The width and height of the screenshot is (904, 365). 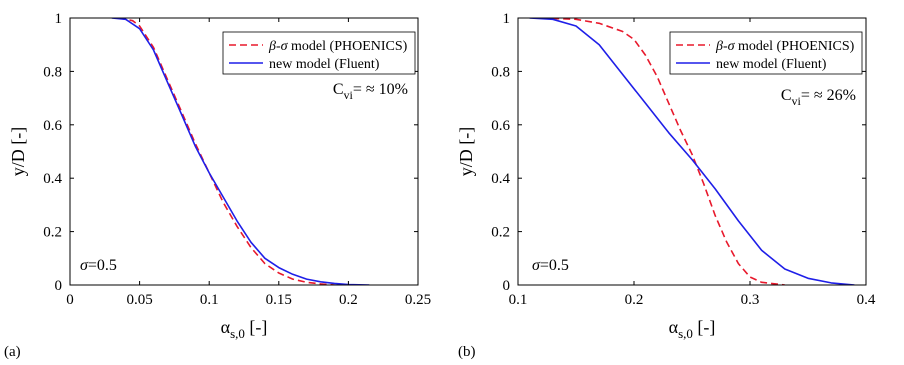 What do you see at coordinates (828, 95) in the screenshot?
I see `cvi-annotation-rest: = ≈ 26%` at bounding box center [828, 95].